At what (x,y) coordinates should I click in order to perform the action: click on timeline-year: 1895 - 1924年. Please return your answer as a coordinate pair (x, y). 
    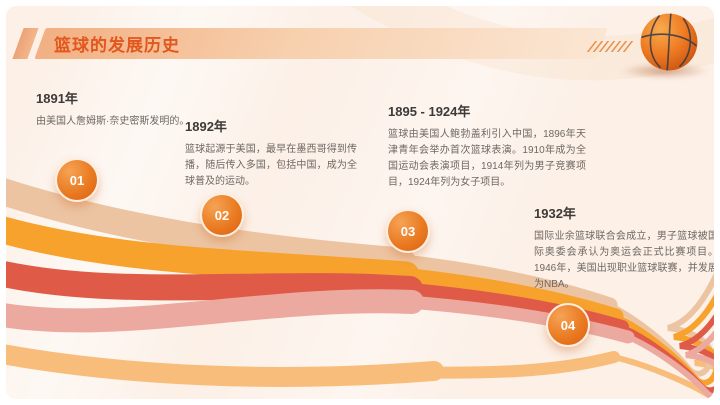
    Looking at the image, I should click on (429, 111).